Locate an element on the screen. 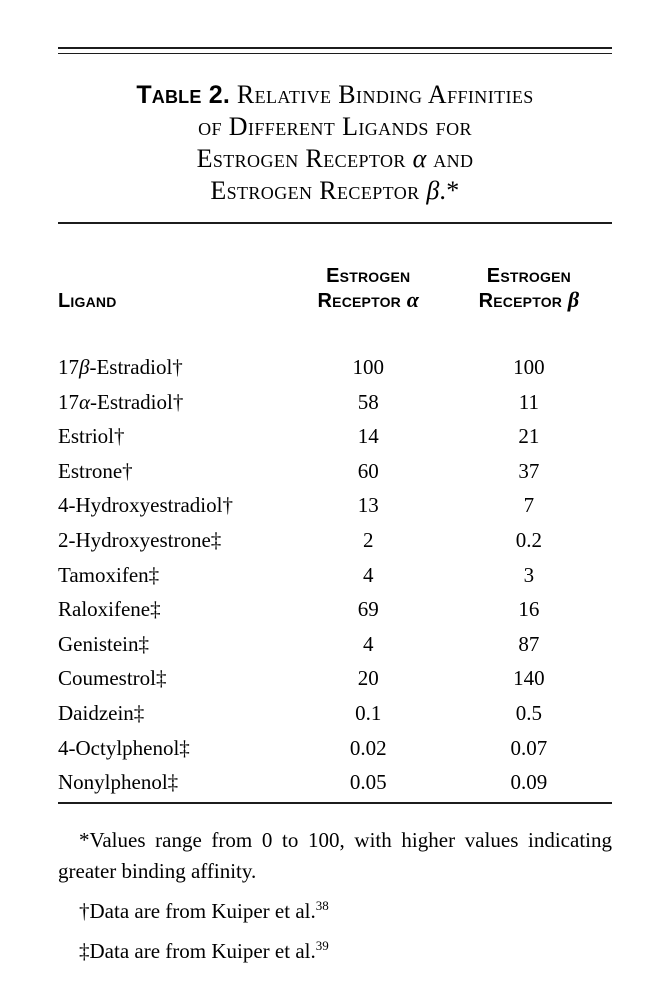  er-alpha-value-cell: 0.02 is located at coordinates (368, 747).